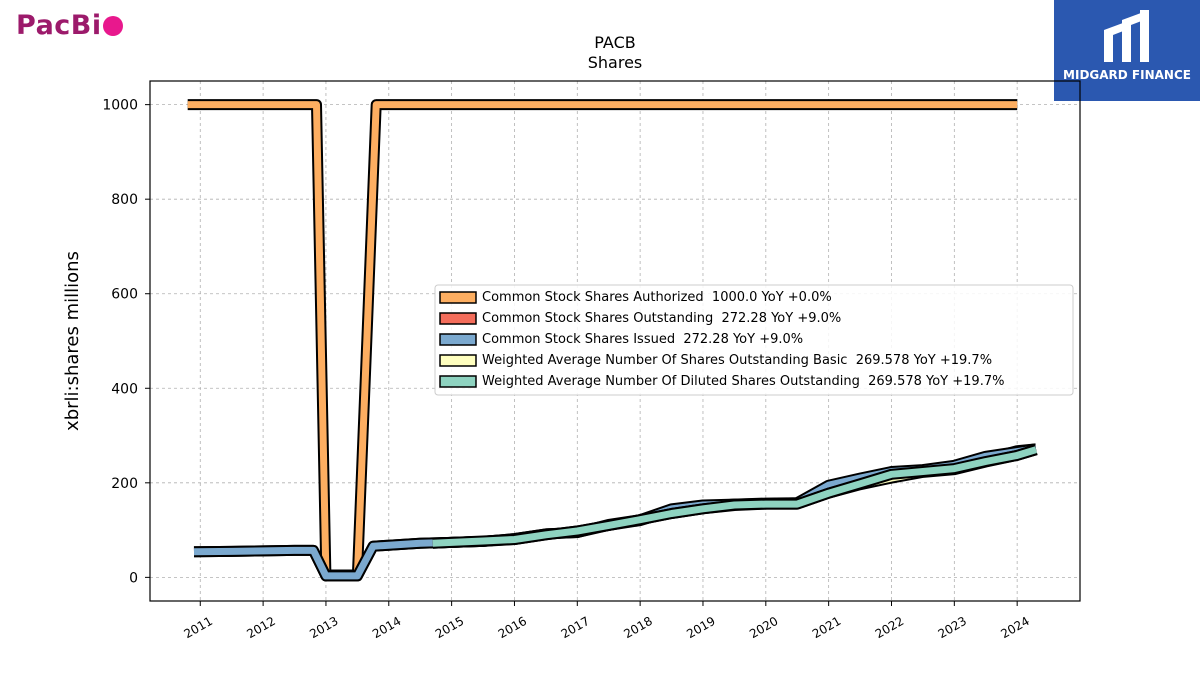 The height and width of the screenshot is (675, 1200). What do you see at coordinates (124, 389) in the screenshot?
I see `y-tick-label: 400` at bounding box center [124, 389].